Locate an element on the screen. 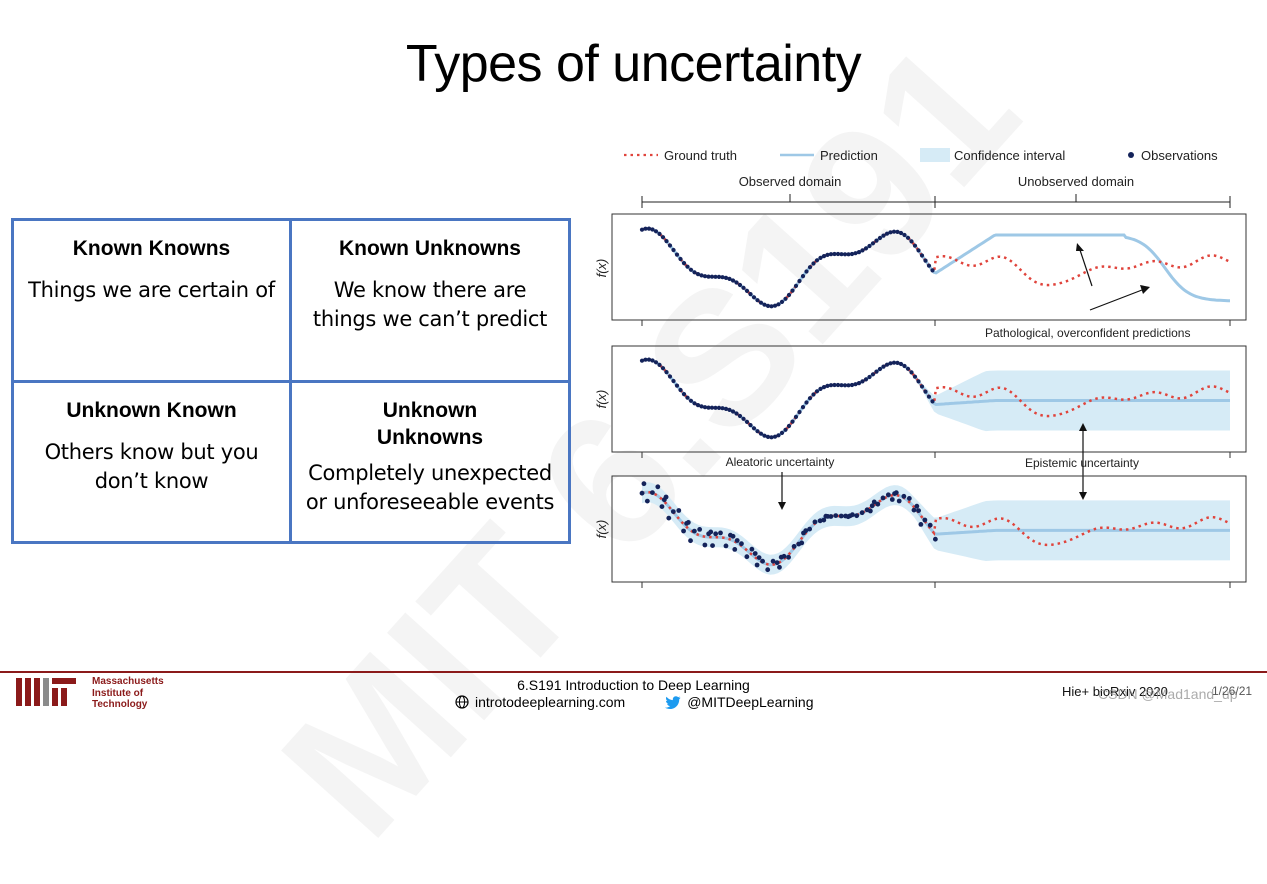 This screenshot has height=884, width=1267. legend-confidence-swatch is located at coordinates (935, 155).